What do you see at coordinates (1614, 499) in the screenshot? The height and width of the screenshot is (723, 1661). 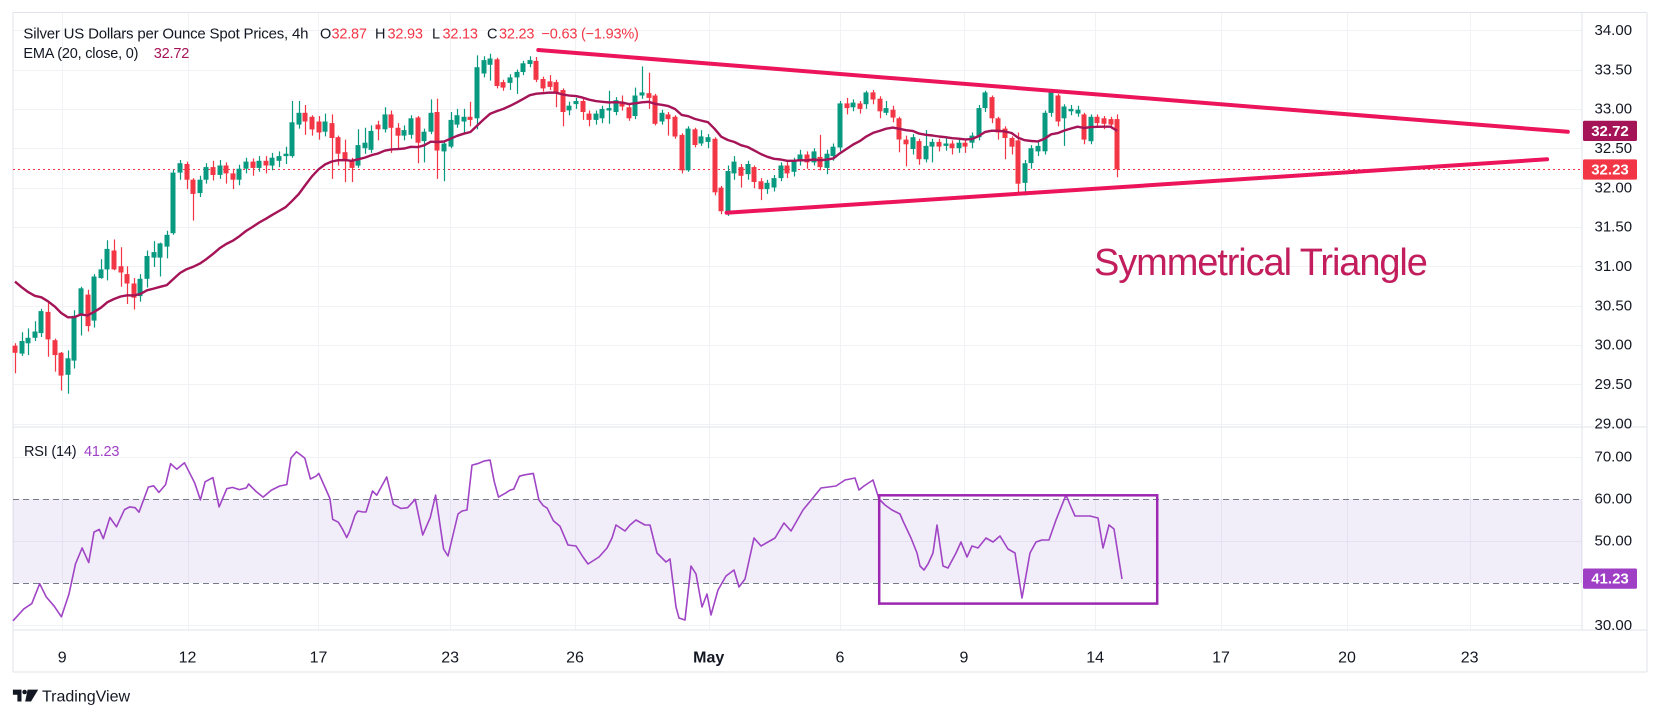 I see `svg-text: 60.00` at bounding box center [1614, 499].